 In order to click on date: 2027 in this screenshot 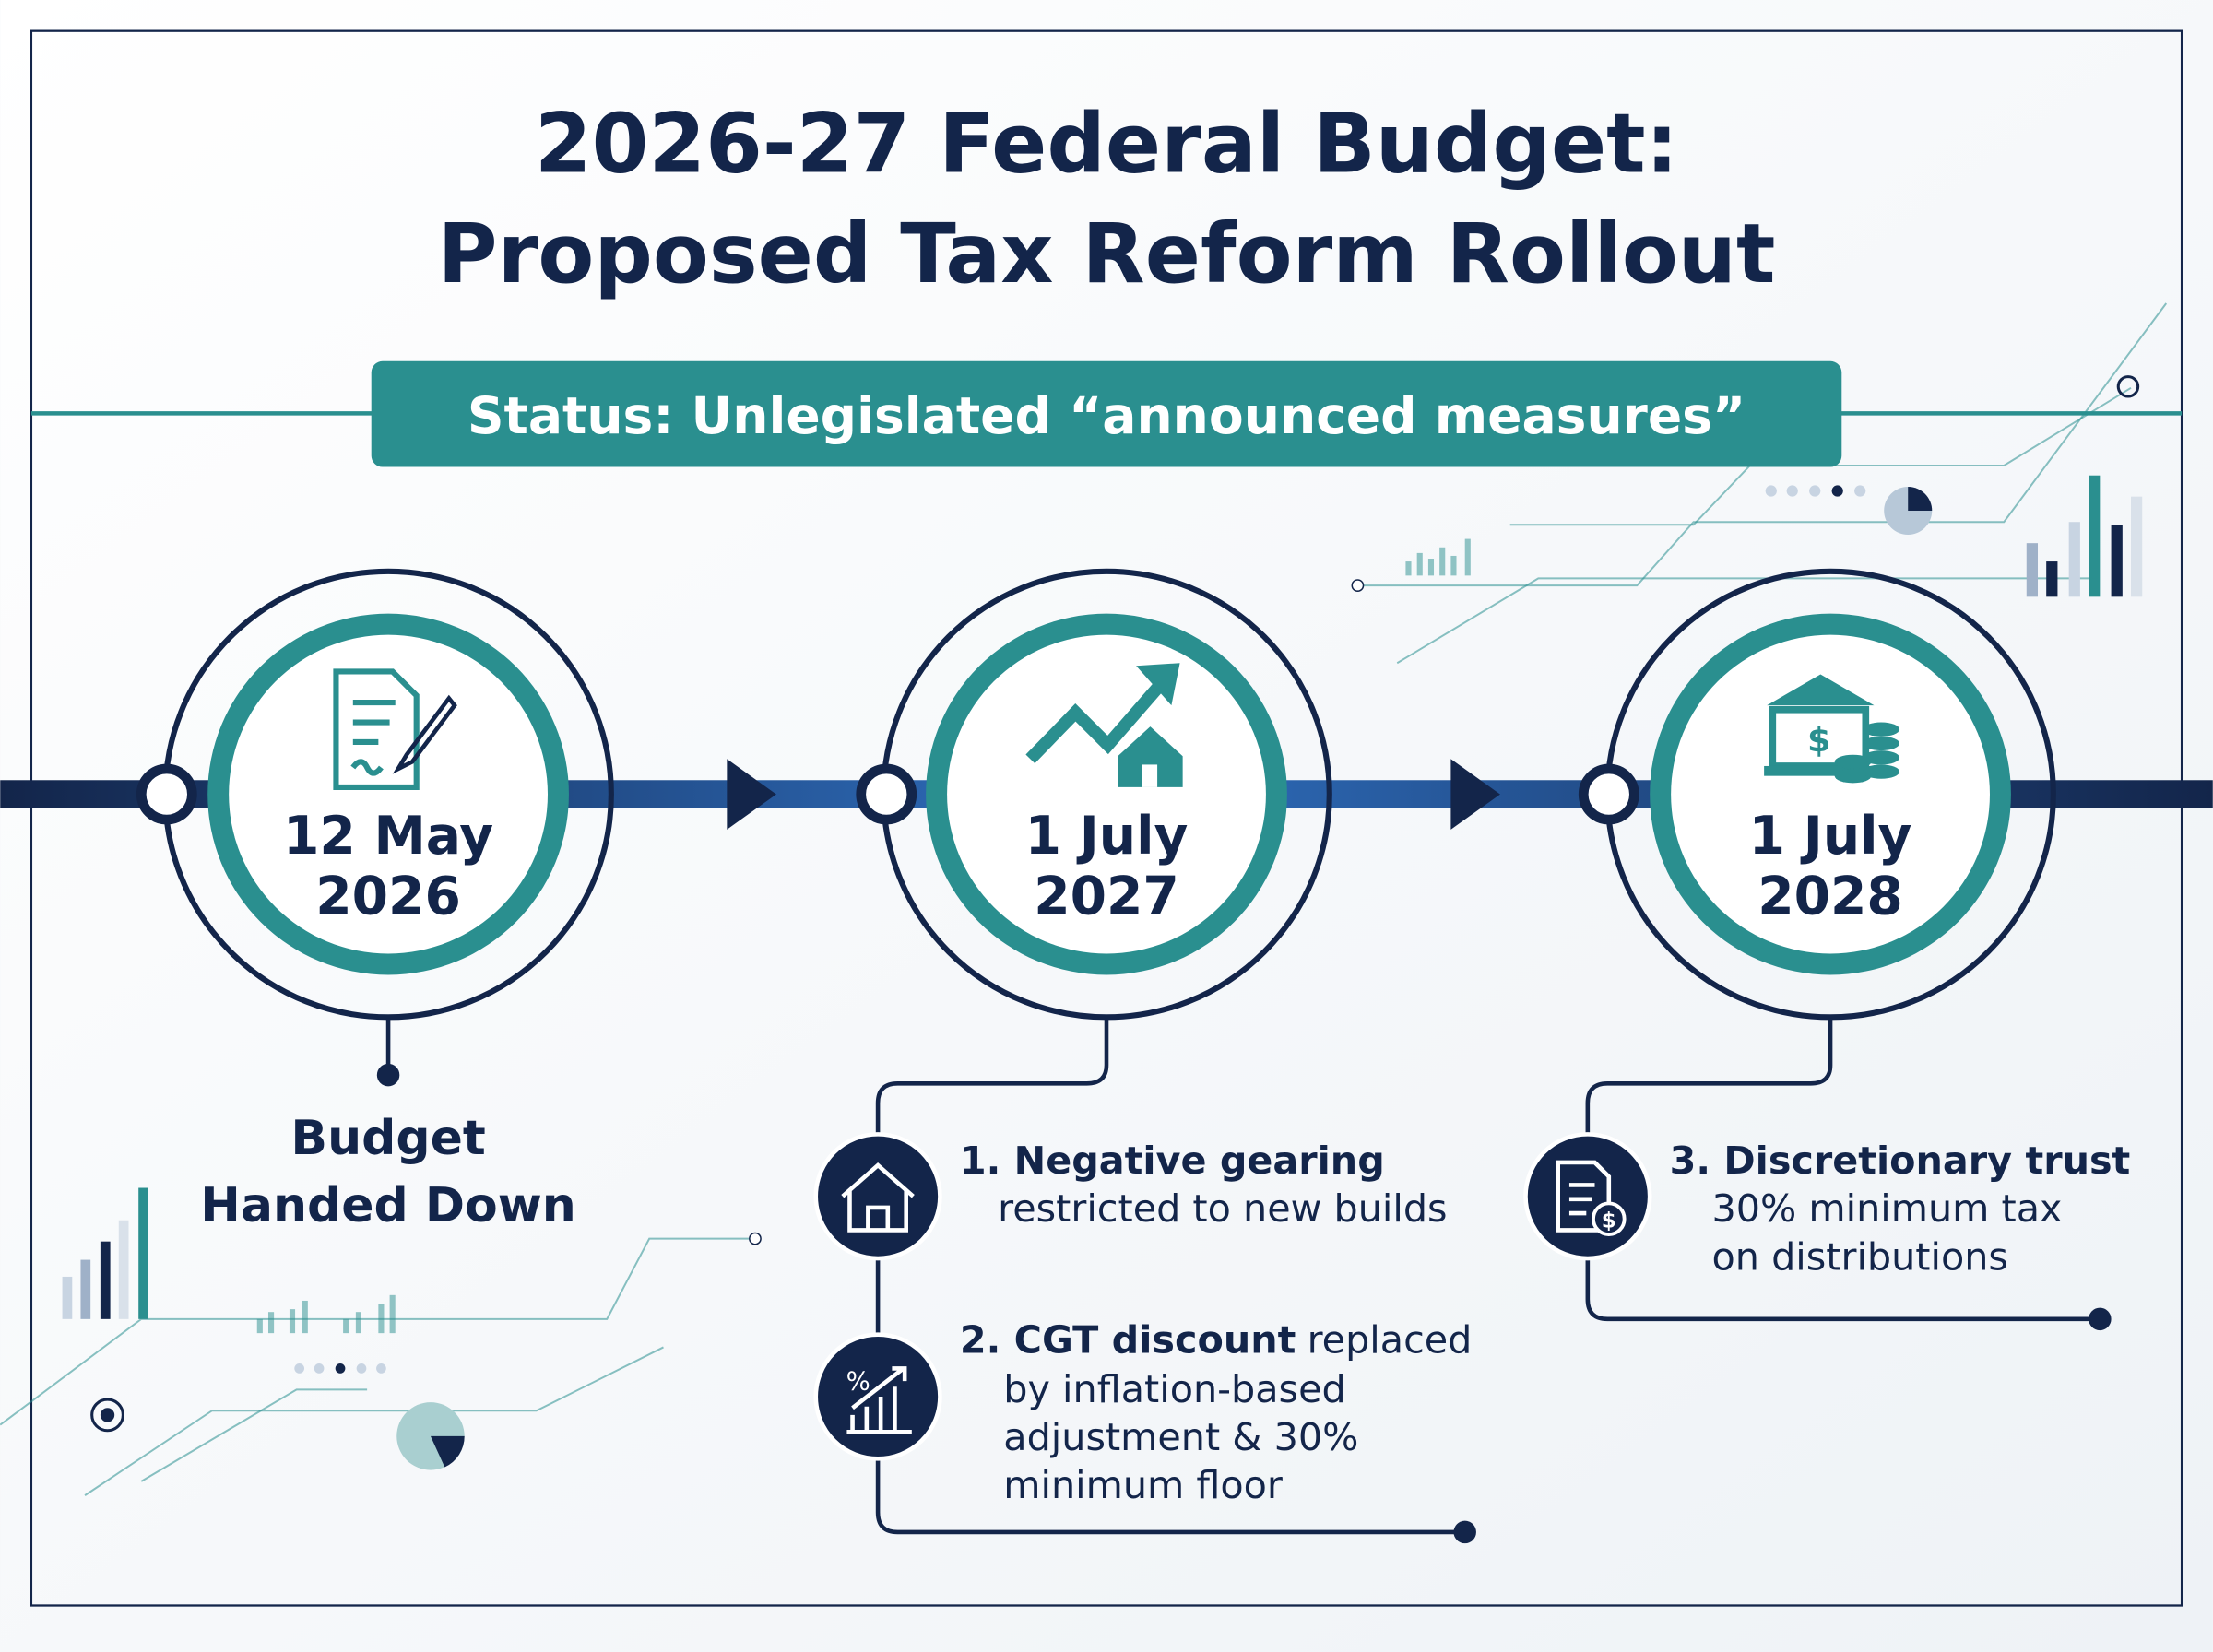, I will do `click(1106, 897)`.